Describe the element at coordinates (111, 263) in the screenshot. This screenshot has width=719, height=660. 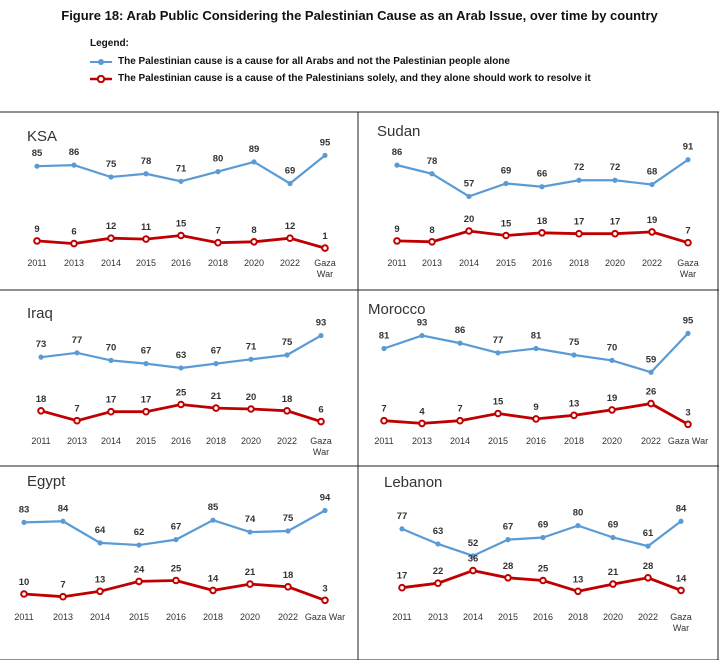
I see `tick-label-ksa: 2014` at that location.